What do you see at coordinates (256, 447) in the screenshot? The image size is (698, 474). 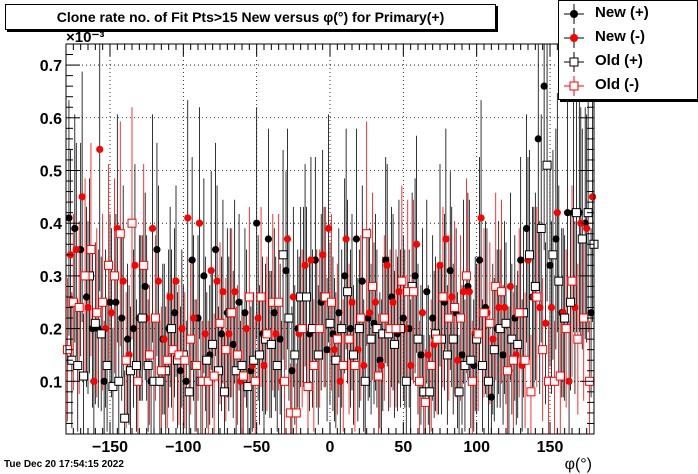 I see `x-tick-label: −50` at bounding box center [256, 447].